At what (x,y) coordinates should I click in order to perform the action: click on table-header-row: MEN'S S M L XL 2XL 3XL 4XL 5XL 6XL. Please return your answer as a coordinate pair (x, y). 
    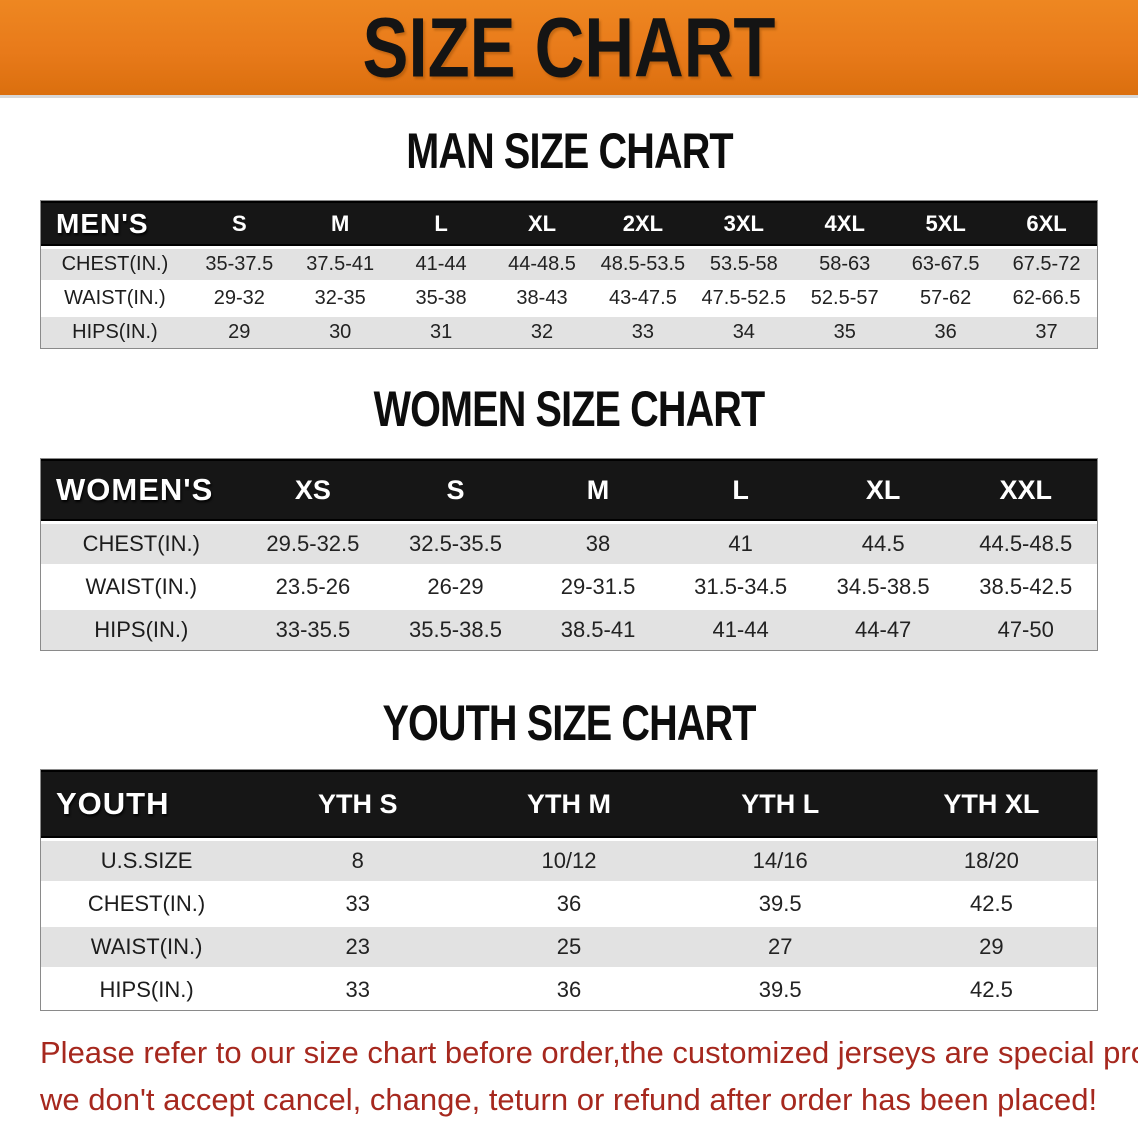
    Looking at the image, I should click on (569, 223).